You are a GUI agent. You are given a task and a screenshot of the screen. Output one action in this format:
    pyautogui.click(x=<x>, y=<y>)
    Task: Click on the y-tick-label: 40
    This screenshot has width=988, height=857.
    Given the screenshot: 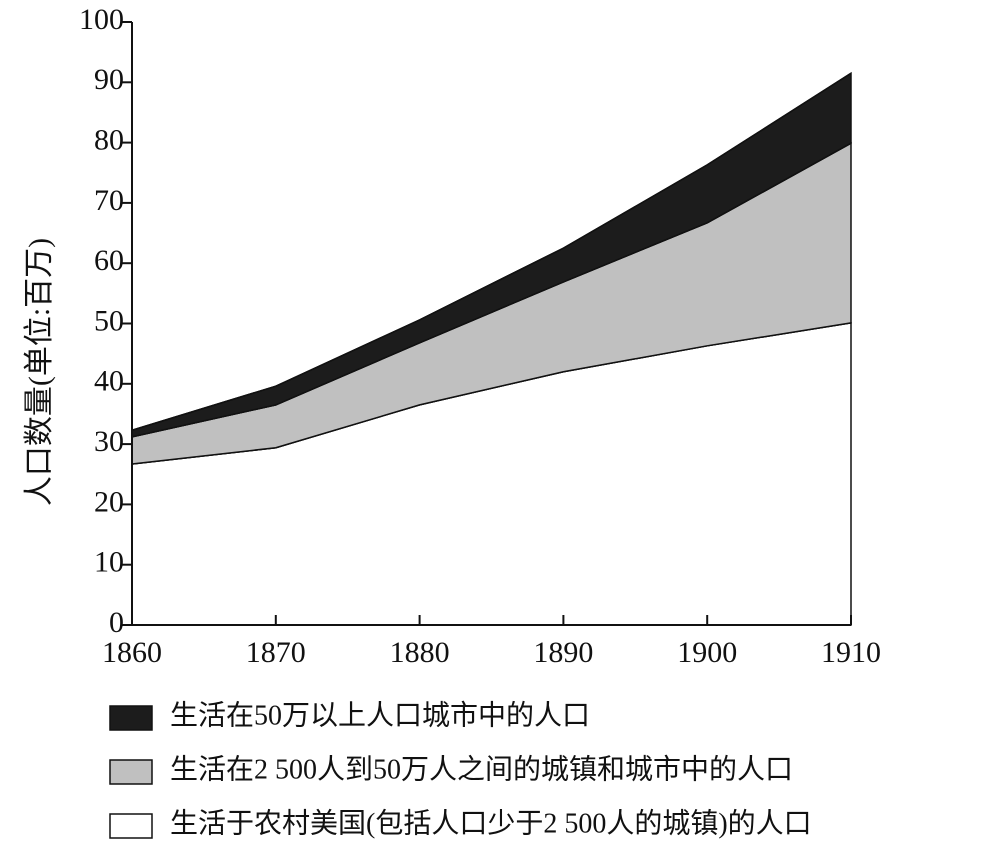 What is the action you would take?
    pyautogui.click(x=109, y=381)
    